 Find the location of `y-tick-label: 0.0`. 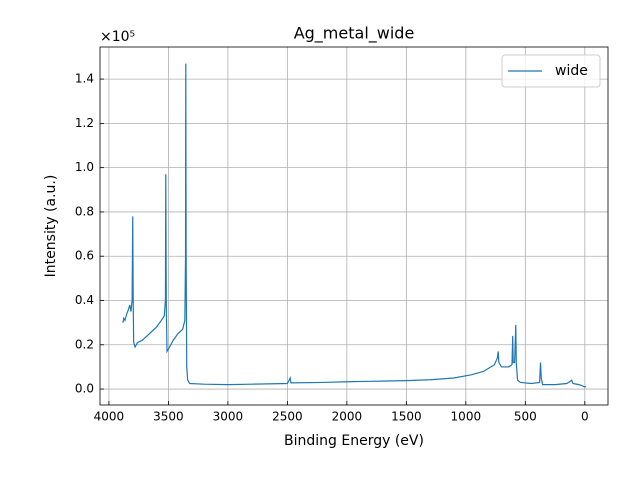

y-tick-label: 0.0 is located at coordinates (84, 389).